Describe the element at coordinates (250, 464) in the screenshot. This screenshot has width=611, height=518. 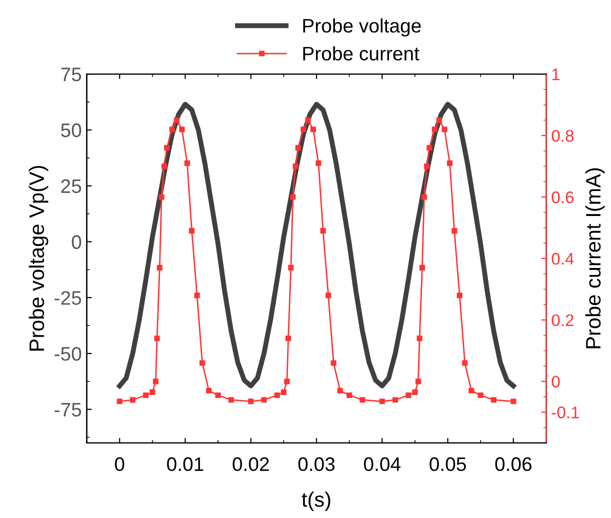
I see `x-tick-label: 0.02` at that location.